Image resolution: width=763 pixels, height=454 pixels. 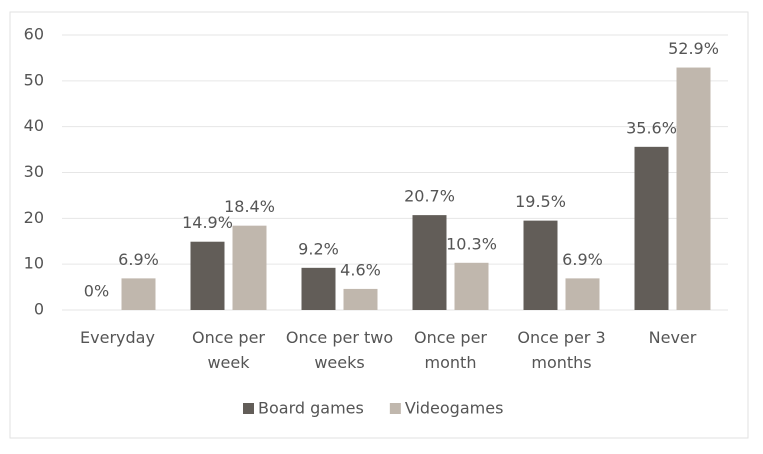 What do you see at coordinates (360, 269) in the screenshot?
I see `value-label: 4.6%` at bounding box center [360, 269].